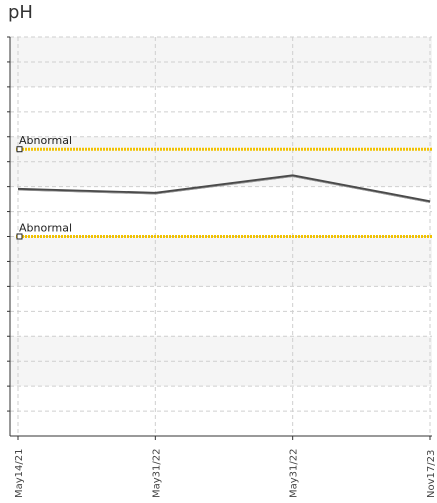 The width and height of the screenshot is (437, 503). I want to click on series-line-shadow, so click(224, 189).